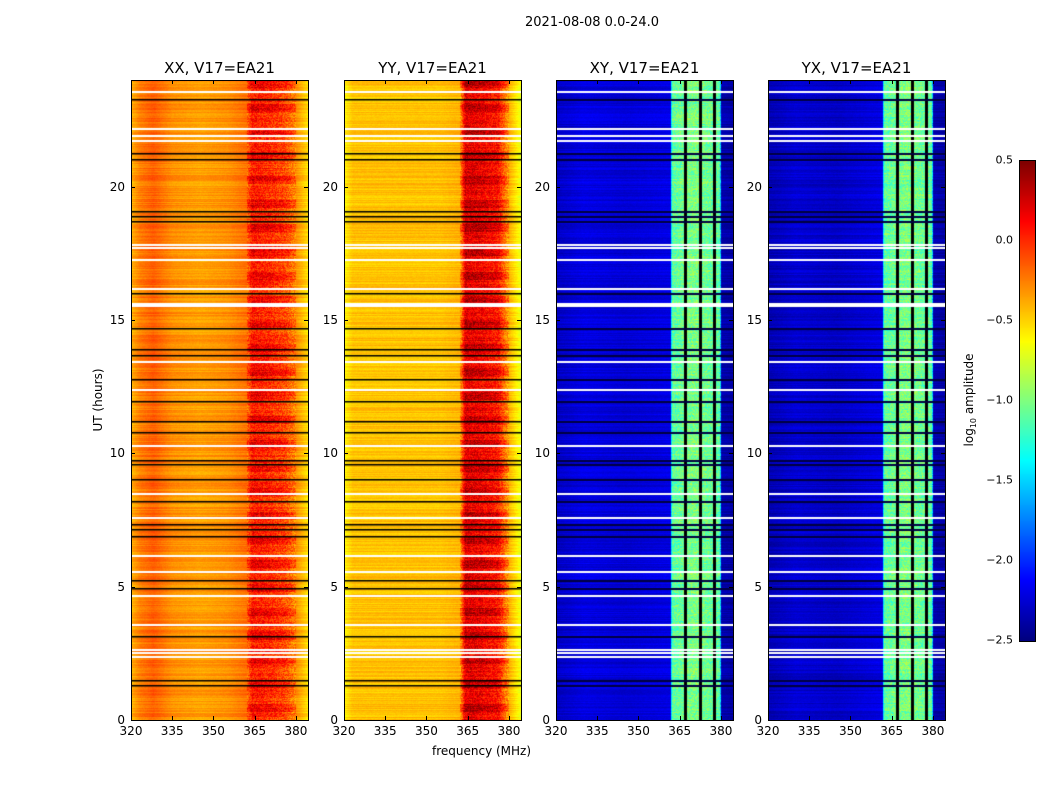 This screenshot has height=800, width=1050. I want to click on y-axis-label: UT (hours), so click(98, 400).